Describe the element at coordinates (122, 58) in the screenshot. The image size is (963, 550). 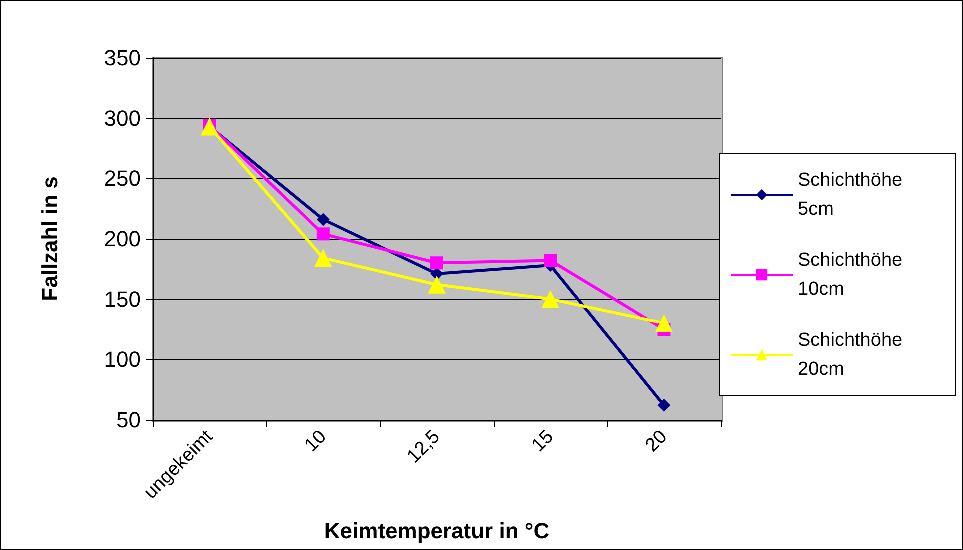
I see `y-tick-label: 350` at that location.